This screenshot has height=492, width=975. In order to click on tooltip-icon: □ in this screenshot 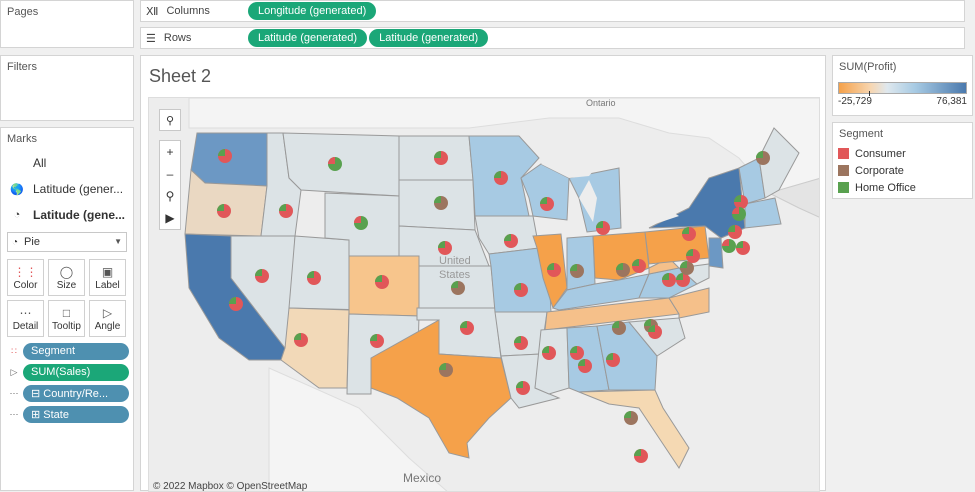, I will do `click(66, 313)`.